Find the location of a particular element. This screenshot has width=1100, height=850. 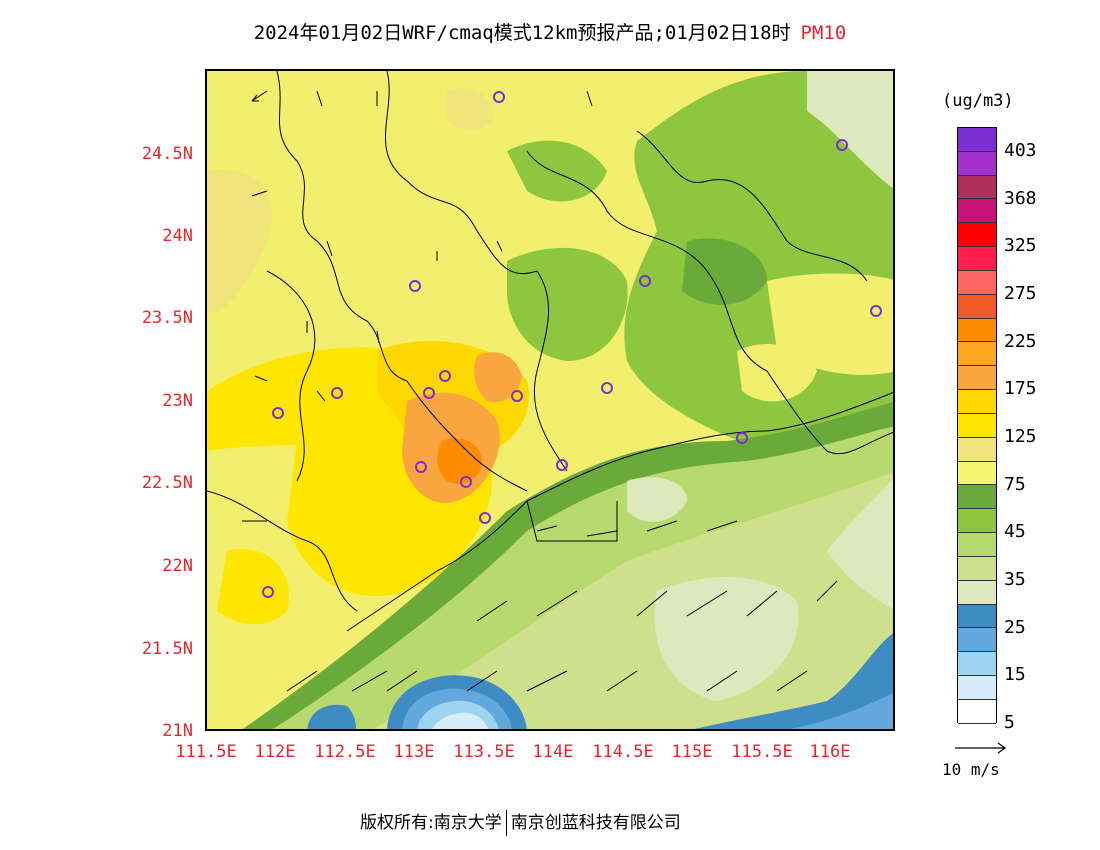

x-tick-label: 112E is located at coordinates (275, 752).